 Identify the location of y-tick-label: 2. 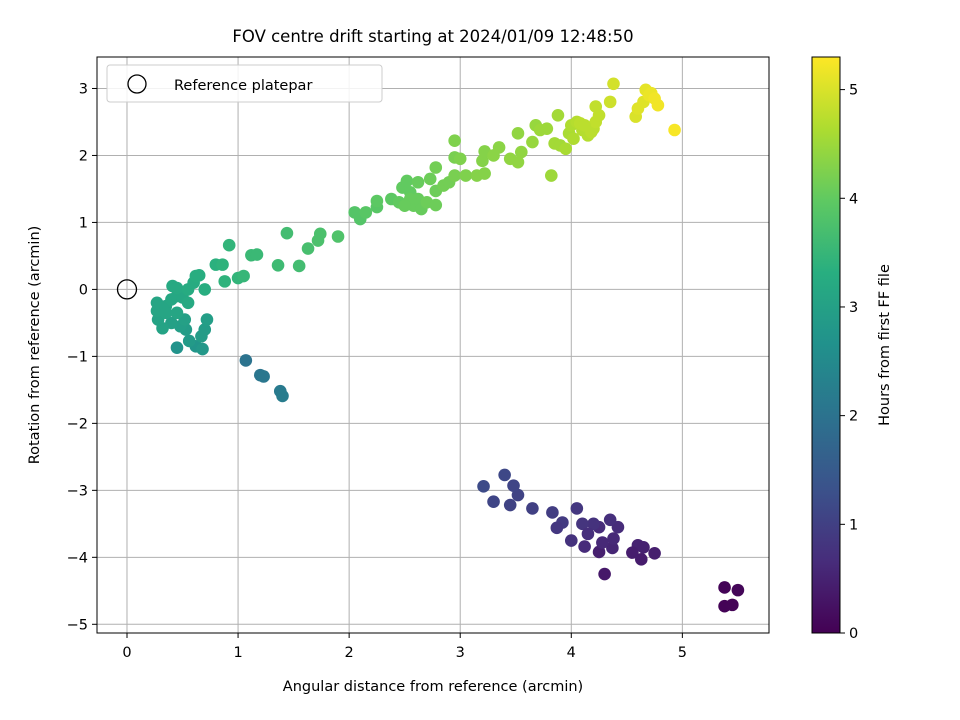
(83, 156).